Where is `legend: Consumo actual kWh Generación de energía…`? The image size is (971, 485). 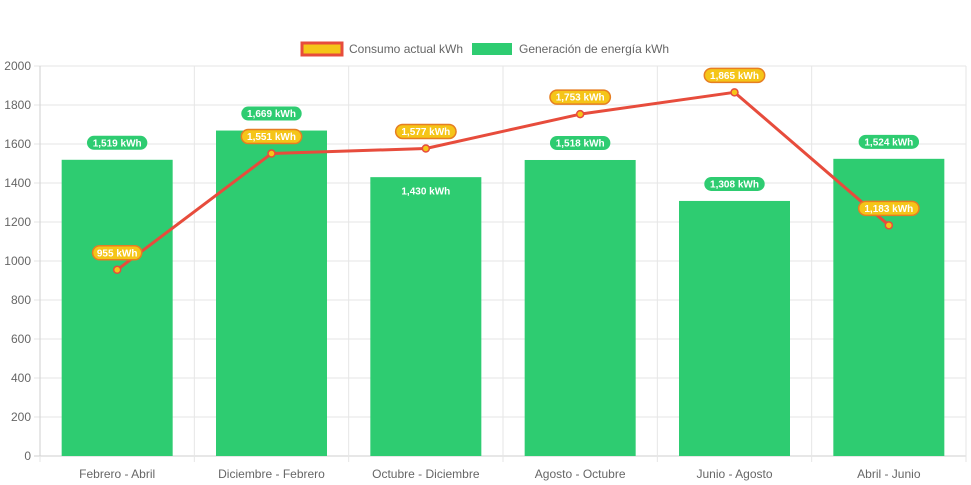
legend: Consumo actual kWh Generación de energía… is located at coordinates (484, 49).